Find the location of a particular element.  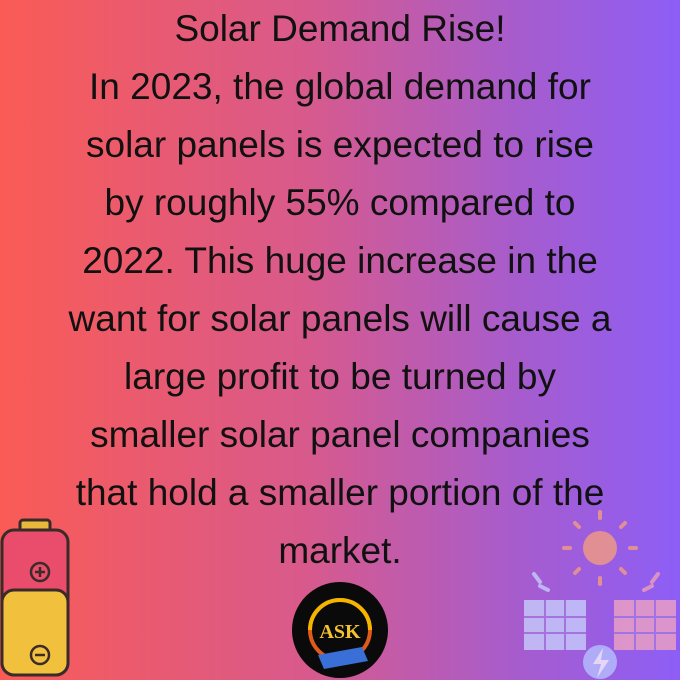

body-line: 2022. This huge increase in the is located at coordinates (340, 260).